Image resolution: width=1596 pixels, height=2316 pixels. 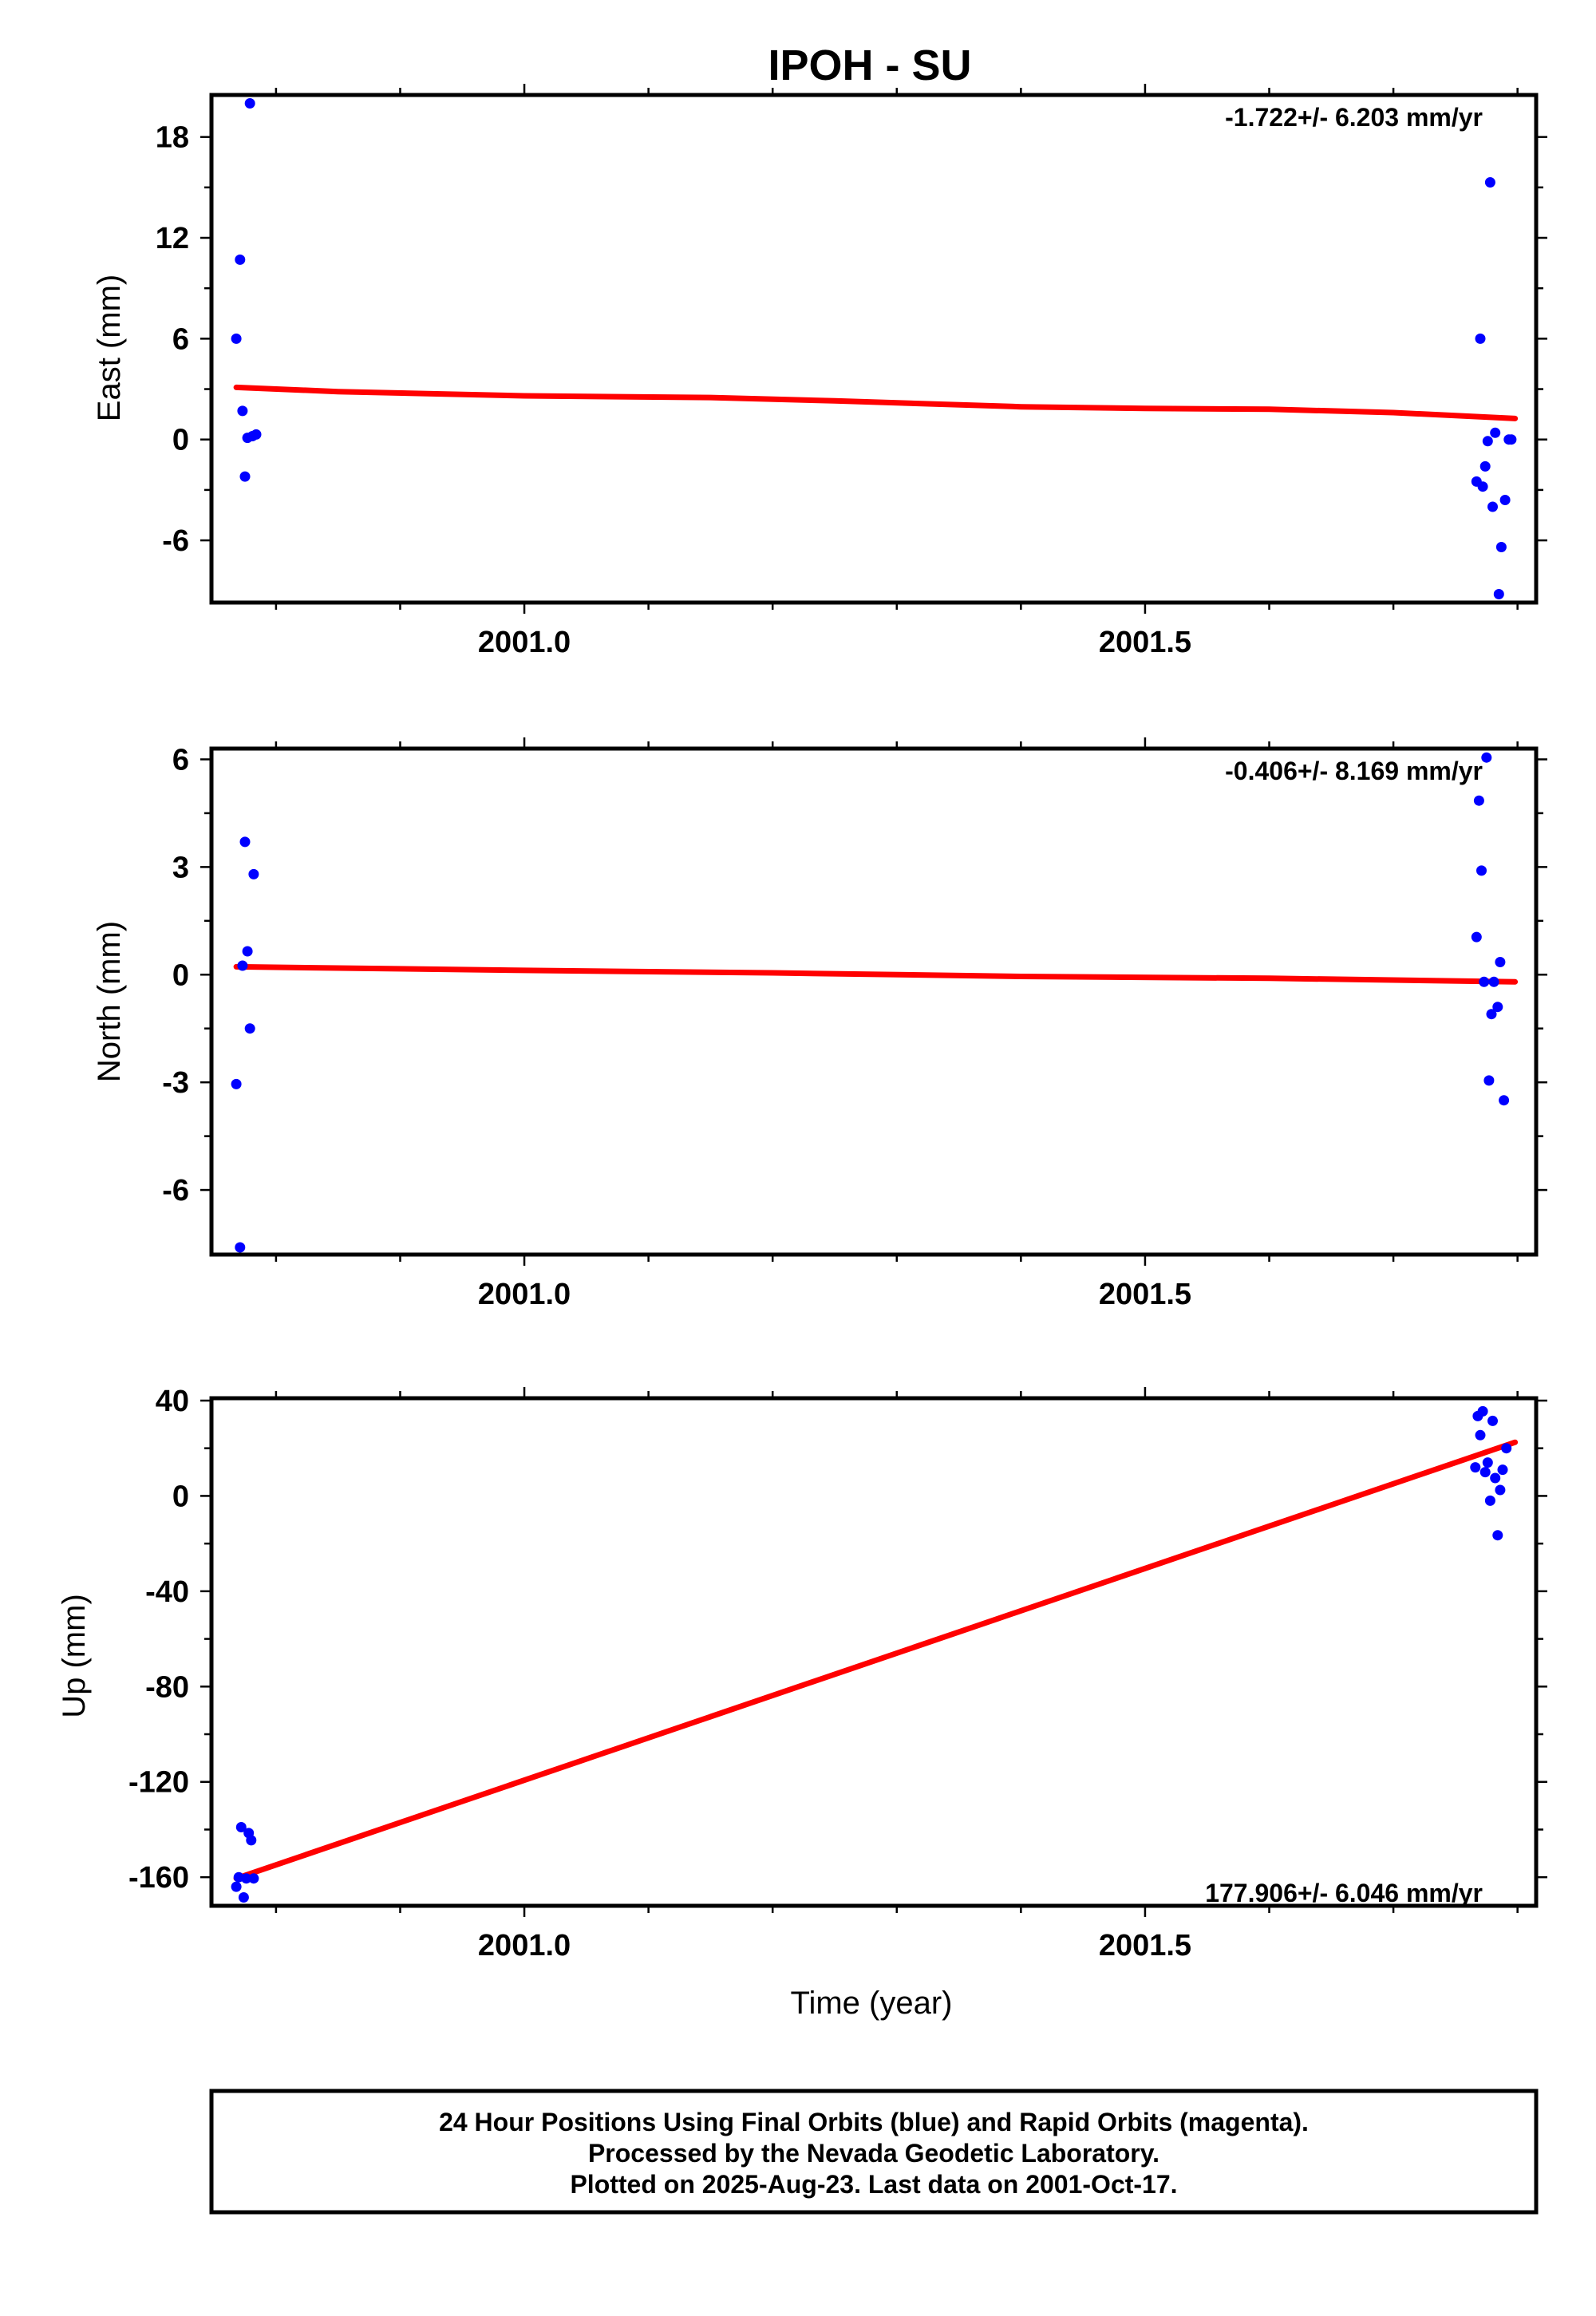 What do you see at coordinates (109, 1001) in the screenshot?
I see `north-y-axis-label: North (mm)` at bounding box center [109, 1001].